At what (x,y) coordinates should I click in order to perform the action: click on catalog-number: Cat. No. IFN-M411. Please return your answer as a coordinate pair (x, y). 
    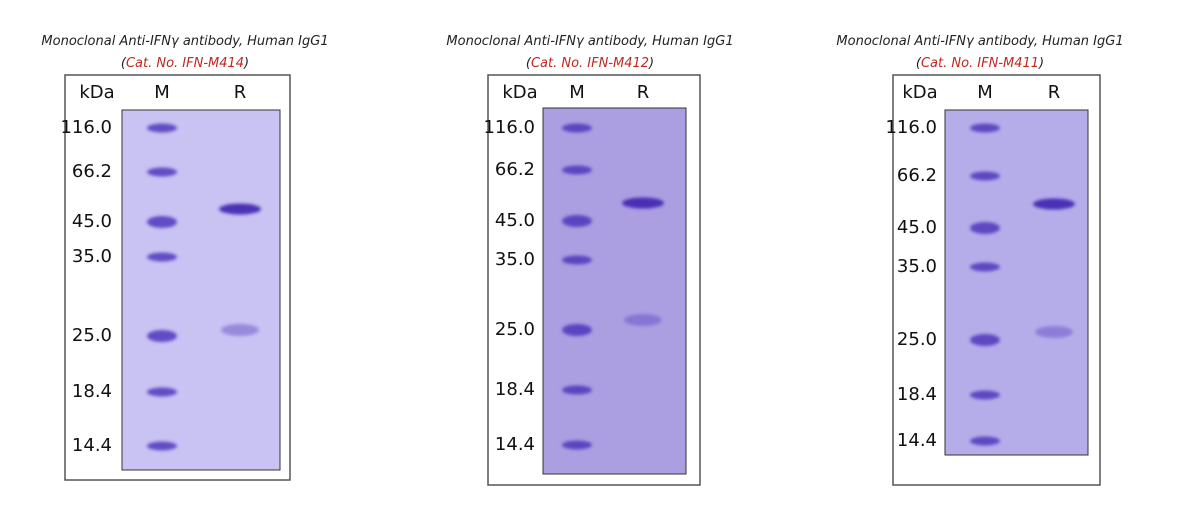
    Looking at the image, I should click on (980, 63).